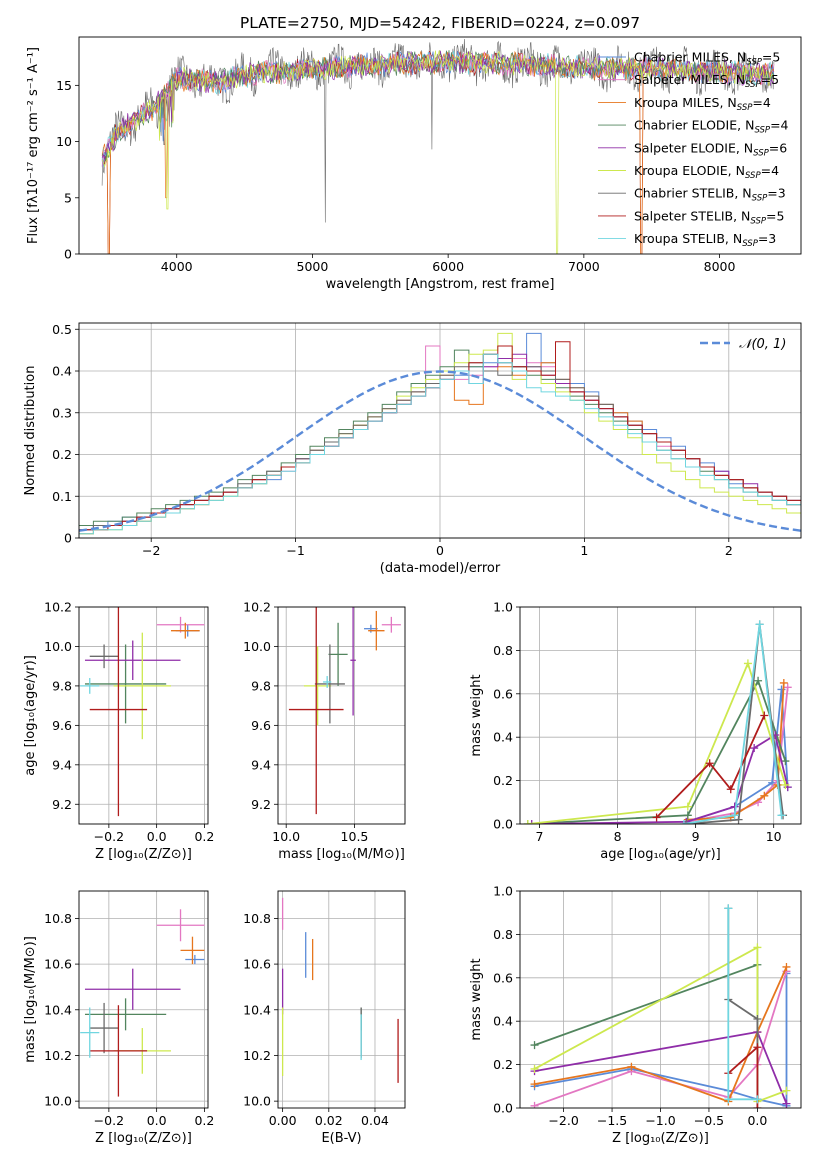 This screenshot has height=1170, width=819. I want to click on residuals-xlabel: (data-model)/error, so click(440, 568).